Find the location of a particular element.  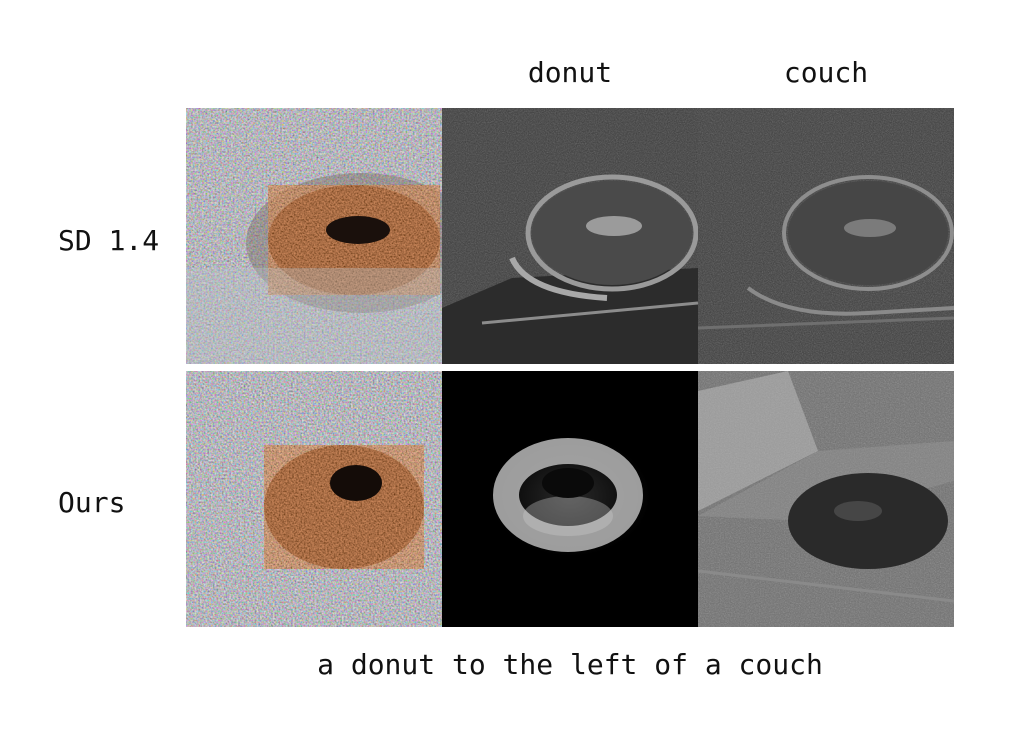

ours-generated-image is located at coordinates (314, 499).